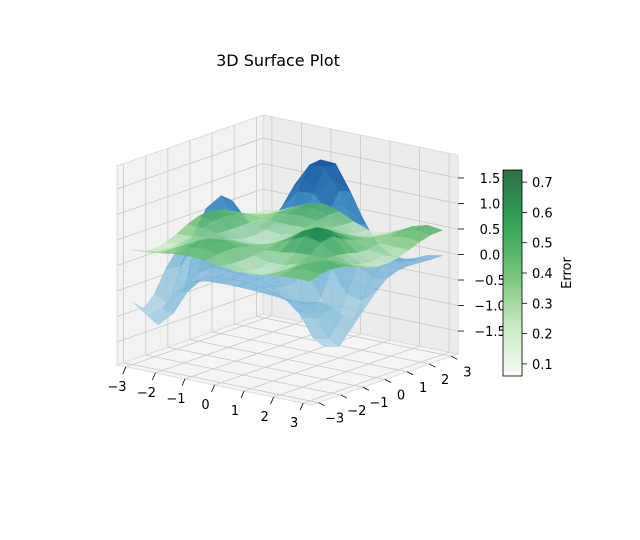 The width and height of the screenshot is (640, 540). Describe the element at coordinates (334, 419) in the screenshot. I see `y-tick-label: −3` at that location.